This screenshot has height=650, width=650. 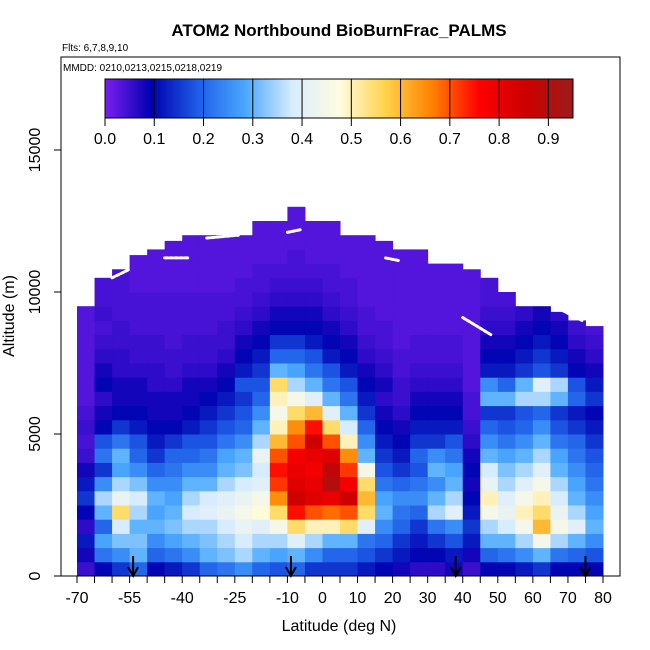 I want to click on y-axis: 0 5000 10000 15000, so click(x=44, y=354).